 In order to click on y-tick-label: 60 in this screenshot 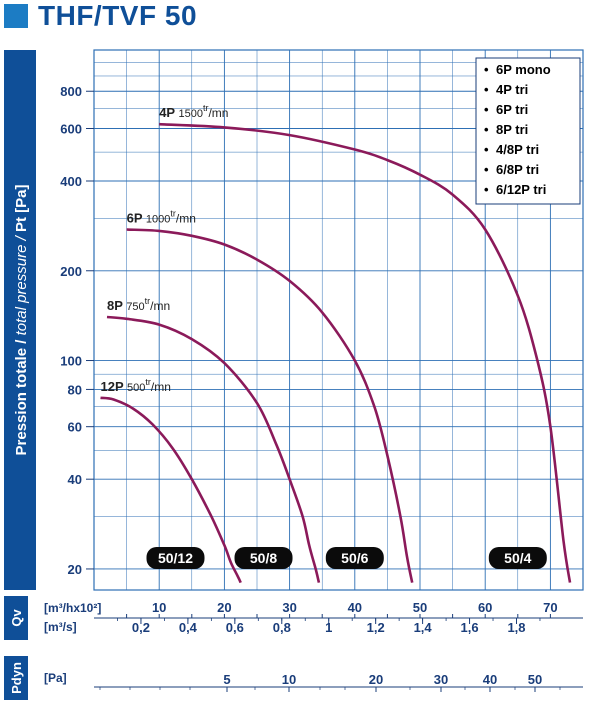, I will do `click(75, 427)`.